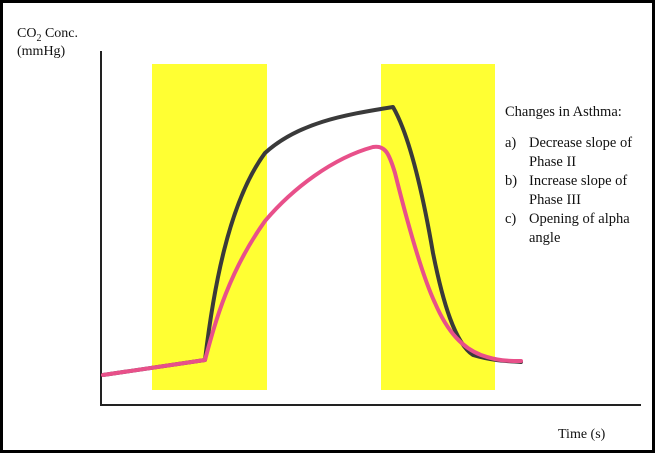 The height and width of the screenshot is (456, 655). What do you see at coordinates (511, 143) in the screenshot?
I see `note-marker: a)` at bounding box center [511, 143].